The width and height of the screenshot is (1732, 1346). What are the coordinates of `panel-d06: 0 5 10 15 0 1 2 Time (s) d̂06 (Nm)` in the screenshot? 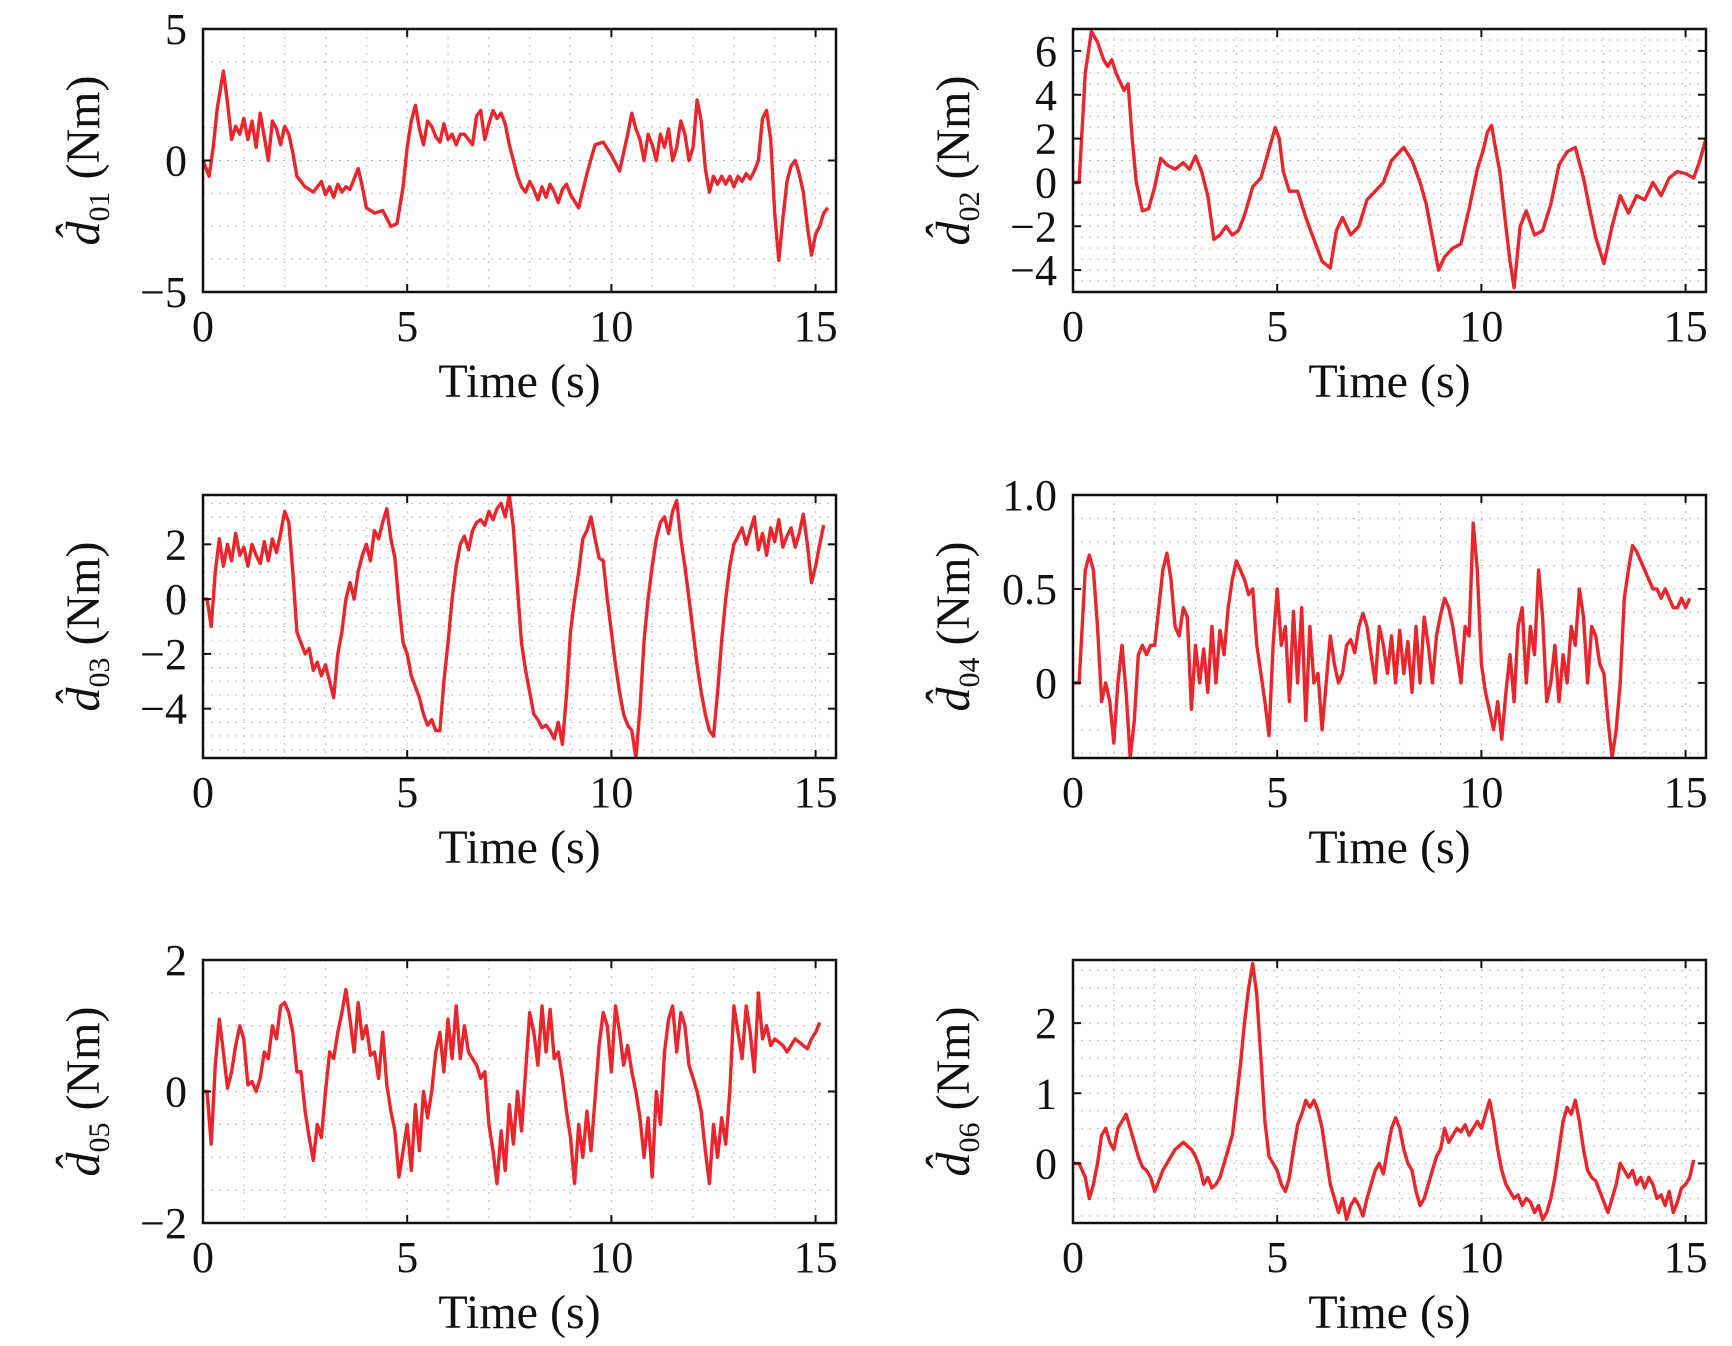 It's located at (1316, 1148).